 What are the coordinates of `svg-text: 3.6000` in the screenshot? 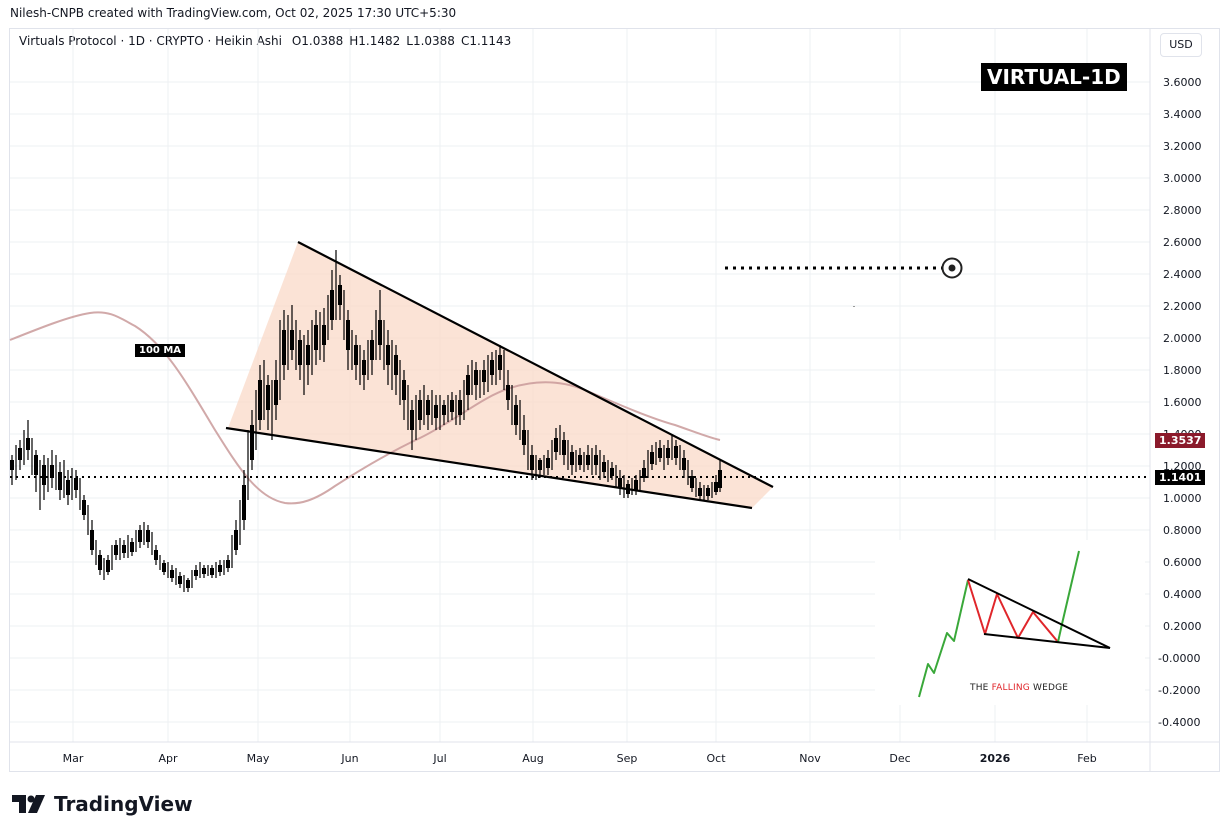 It's located at (1182, 82).